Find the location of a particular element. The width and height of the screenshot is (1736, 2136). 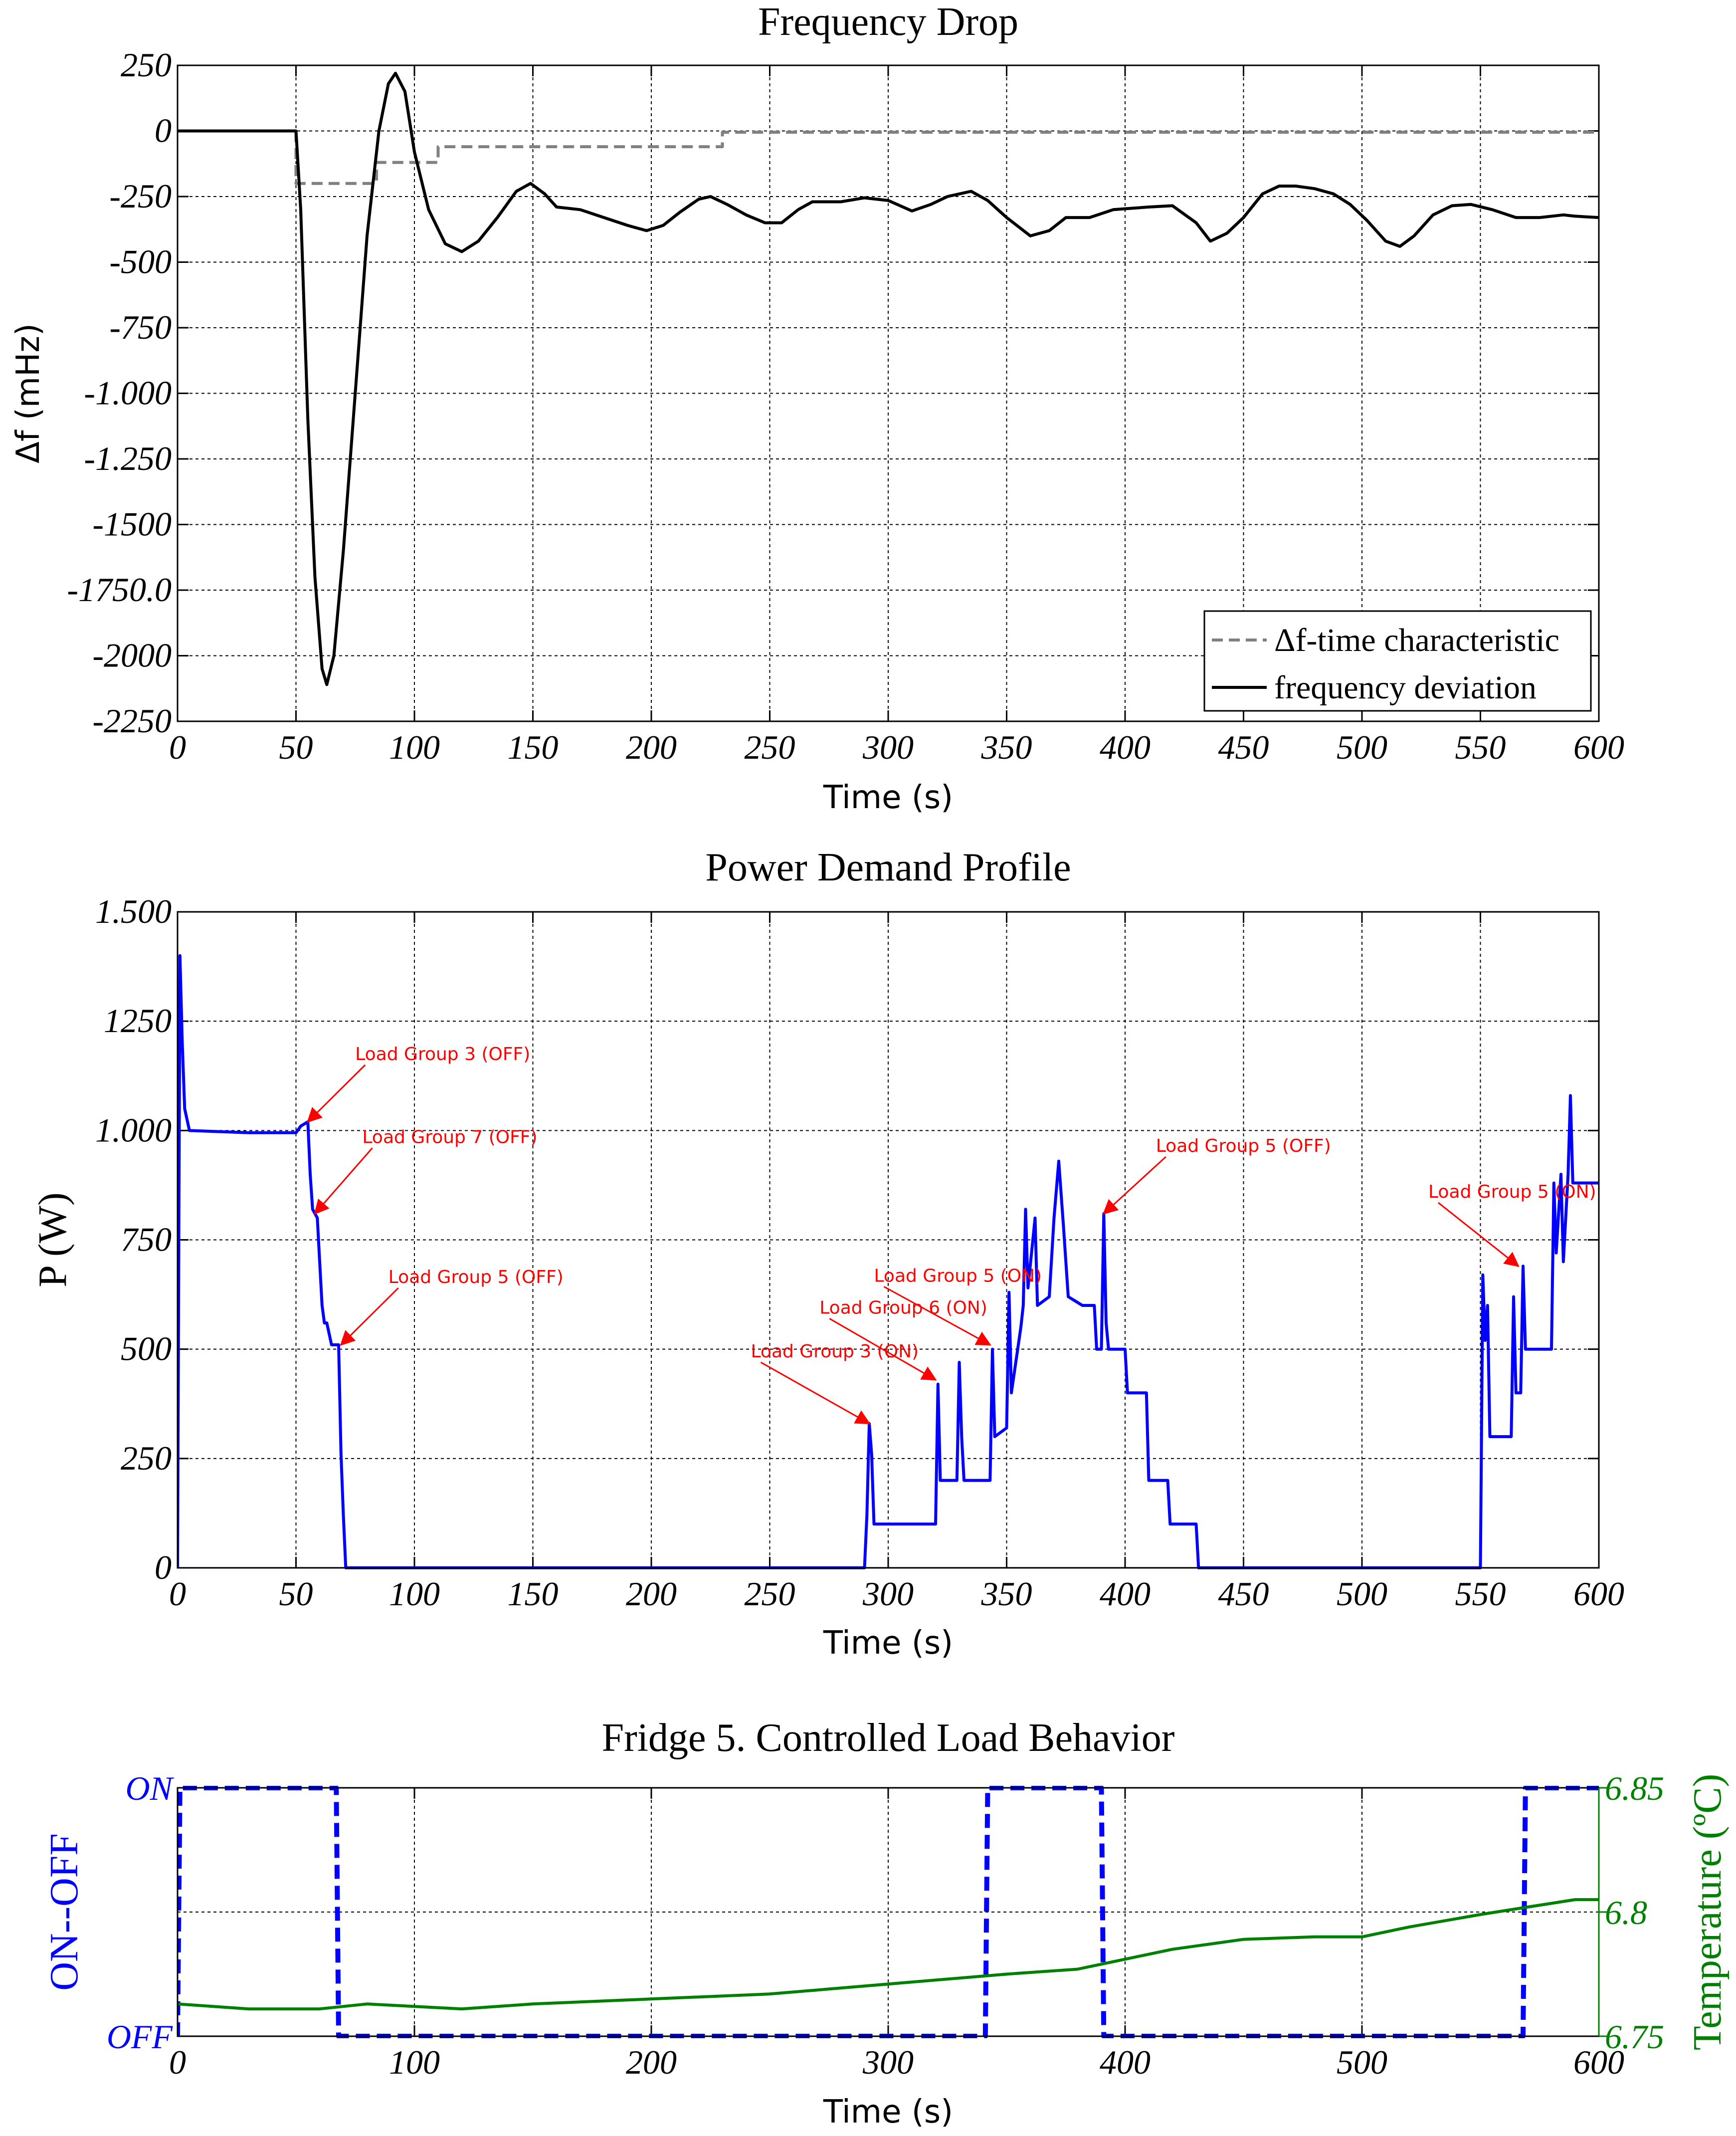

legend-entry: Δf-time characteristic is located at coordinates (1416, 640).